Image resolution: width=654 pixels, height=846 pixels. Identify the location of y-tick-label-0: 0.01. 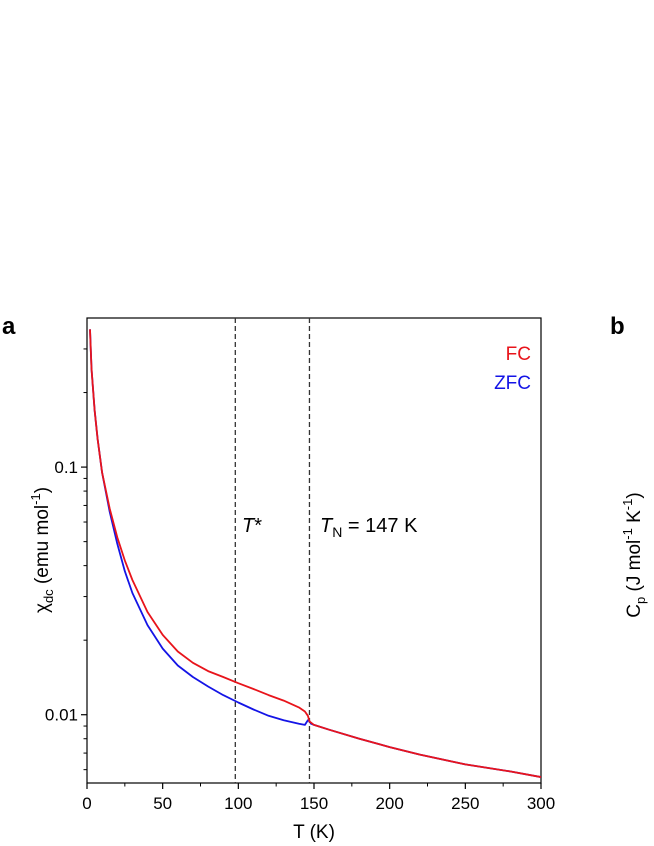
(61, 715).